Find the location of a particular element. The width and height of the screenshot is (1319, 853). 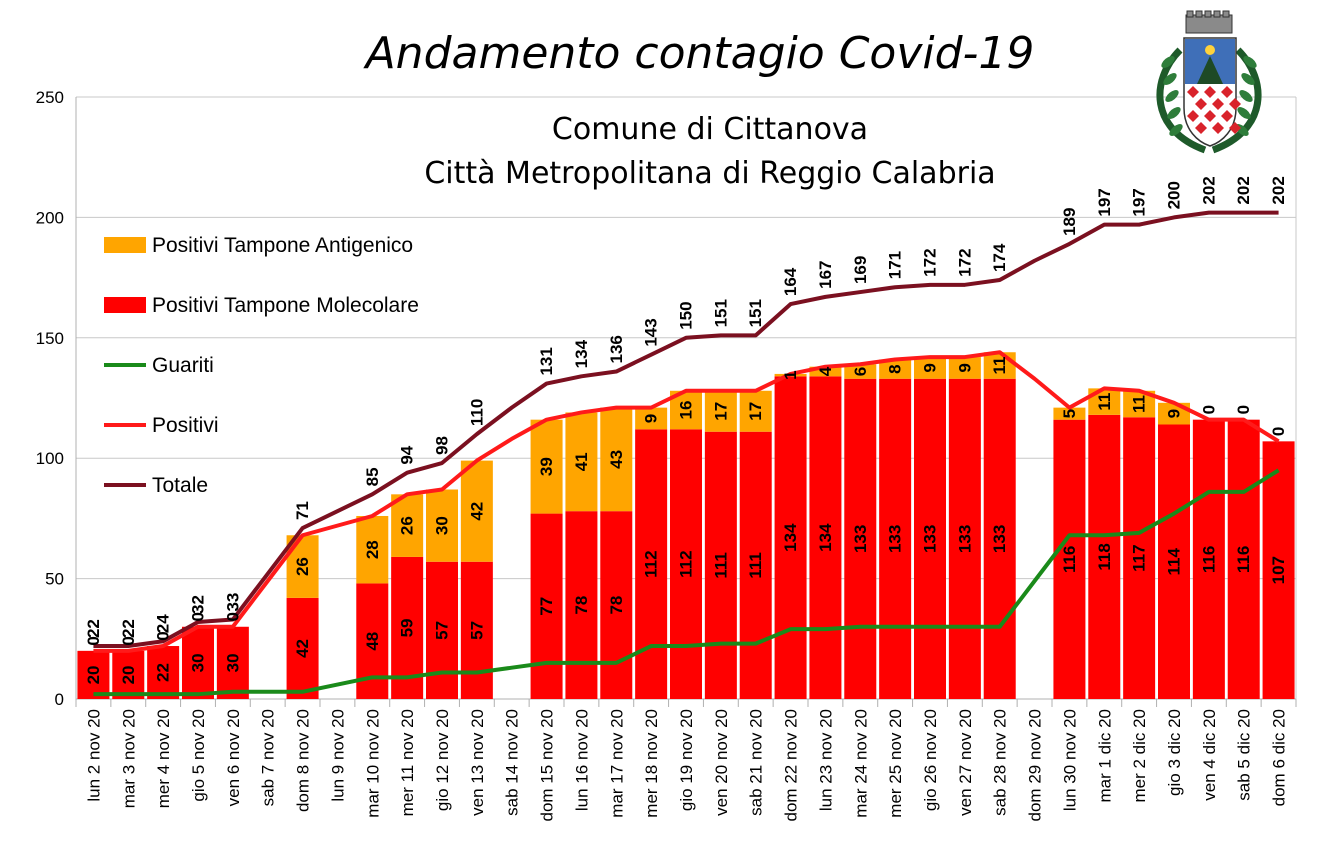

data-label-molecolare: 114 is located at coordinates (1174, 561).